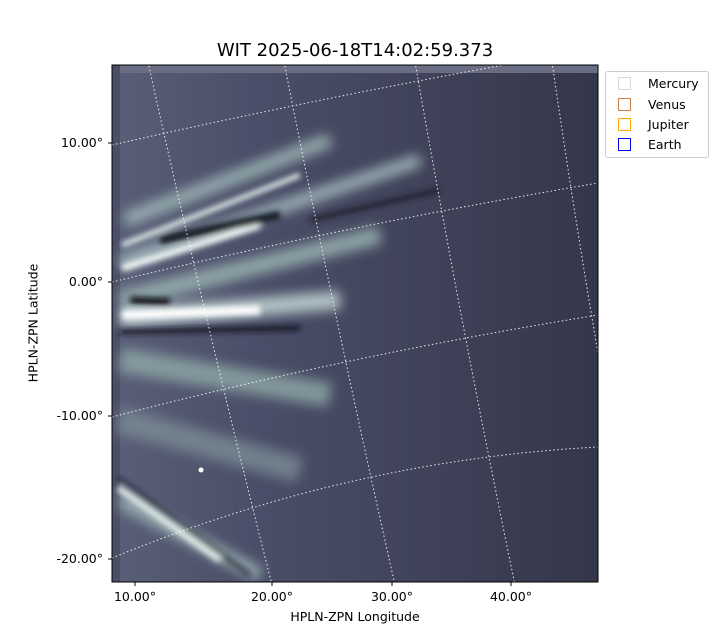 This screenshot has width=720, height=640. Describe the element at coordinates (624, 124) in the screenshot. I see `jupiter-swatch` at that location.